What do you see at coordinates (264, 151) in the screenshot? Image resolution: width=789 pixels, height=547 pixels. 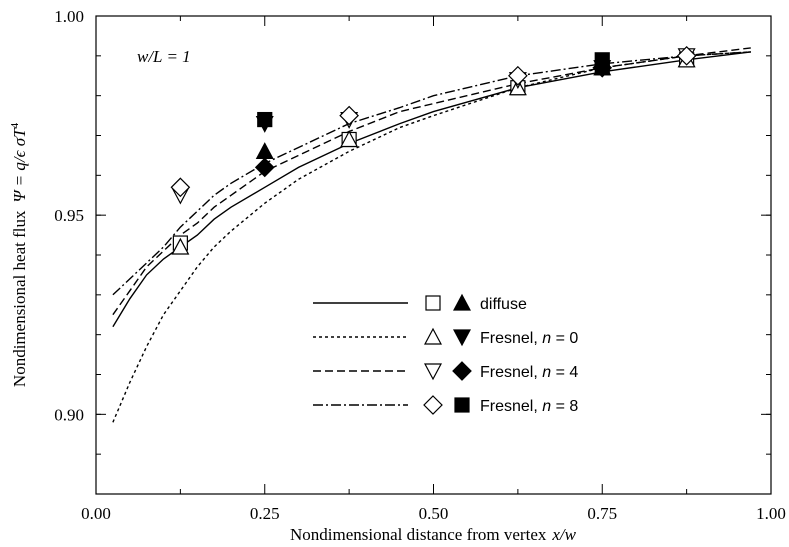 I see `filled-point-s0` at bounding box center [264, 151].